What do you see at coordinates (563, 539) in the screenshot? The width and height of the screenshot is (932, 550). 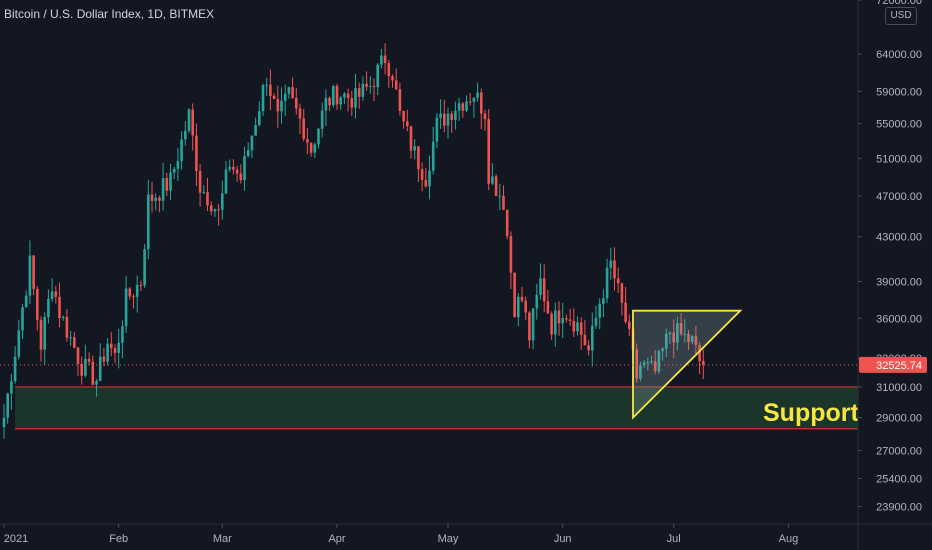 I see `x-tick-label: Jun` at bounding box center [563, 539].